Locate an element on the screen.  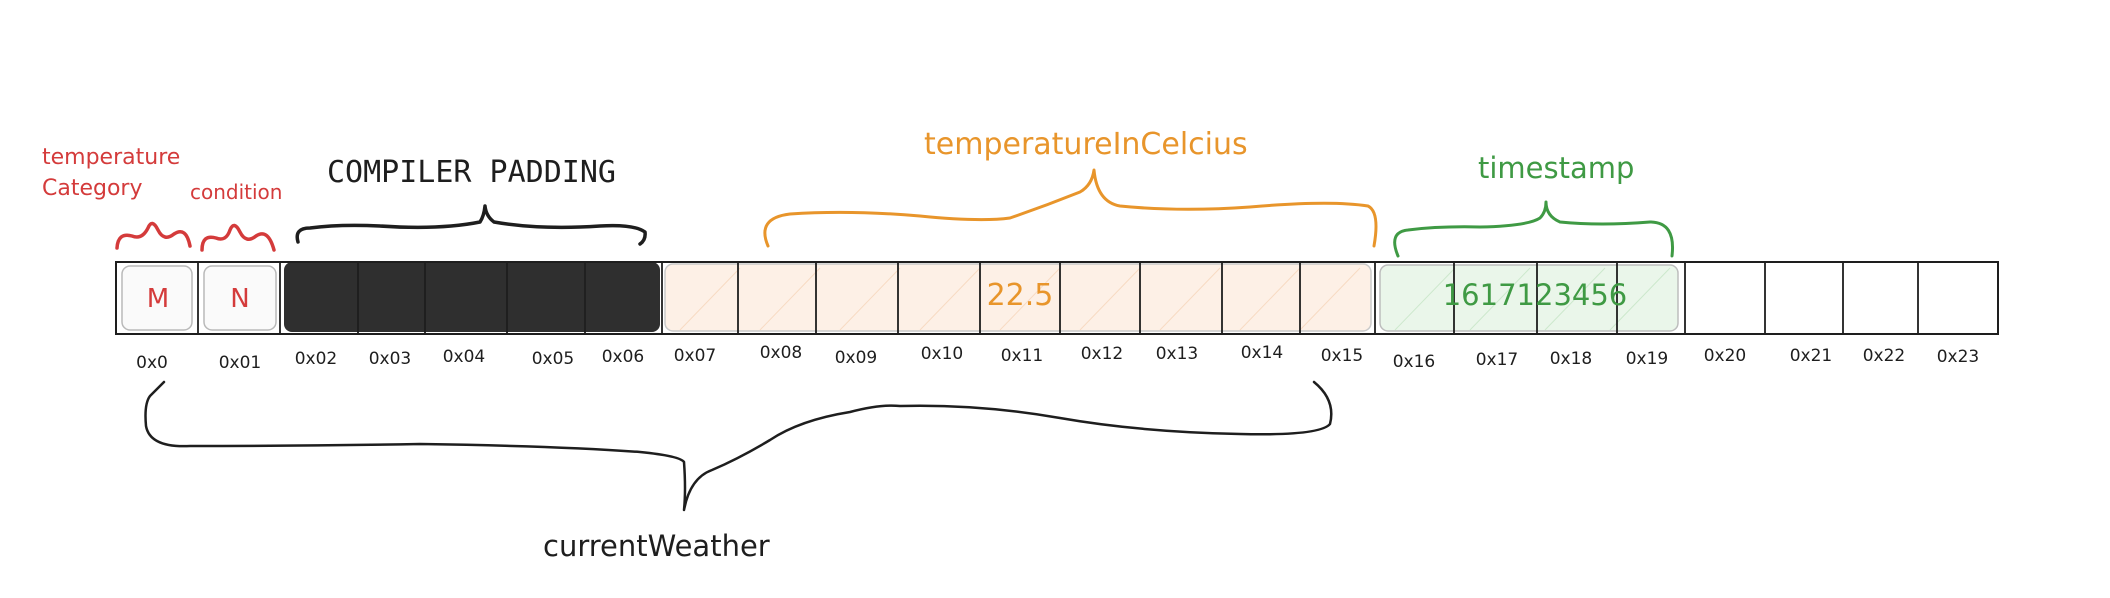
address-label: 0x01 is located at coordinates (240, 363).